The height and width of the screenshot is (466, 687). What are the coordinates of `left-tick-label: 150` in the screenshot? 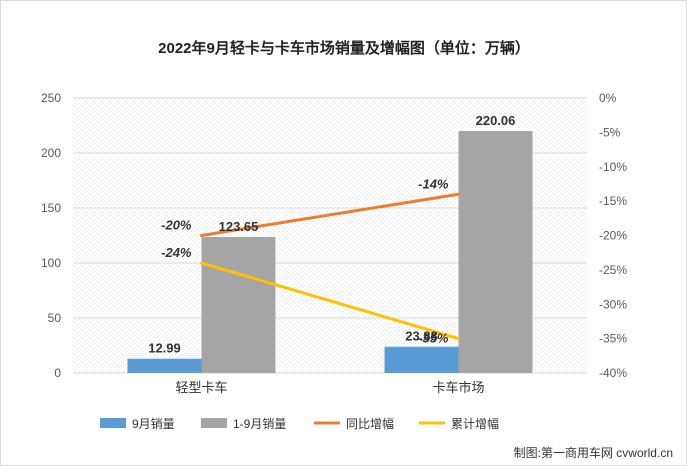 It's located at (51, 208).